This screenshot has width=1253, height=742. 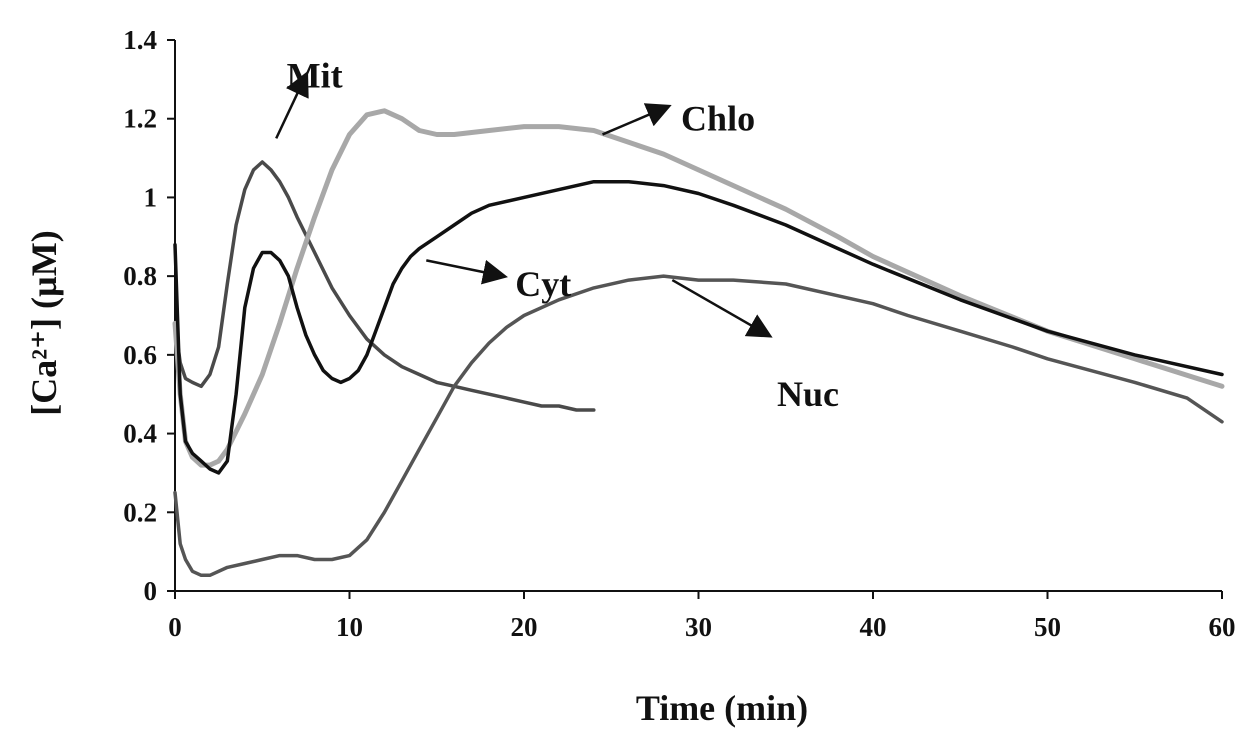 I want to click on y-tick-label: 1.2, so click(x=140, y=119).